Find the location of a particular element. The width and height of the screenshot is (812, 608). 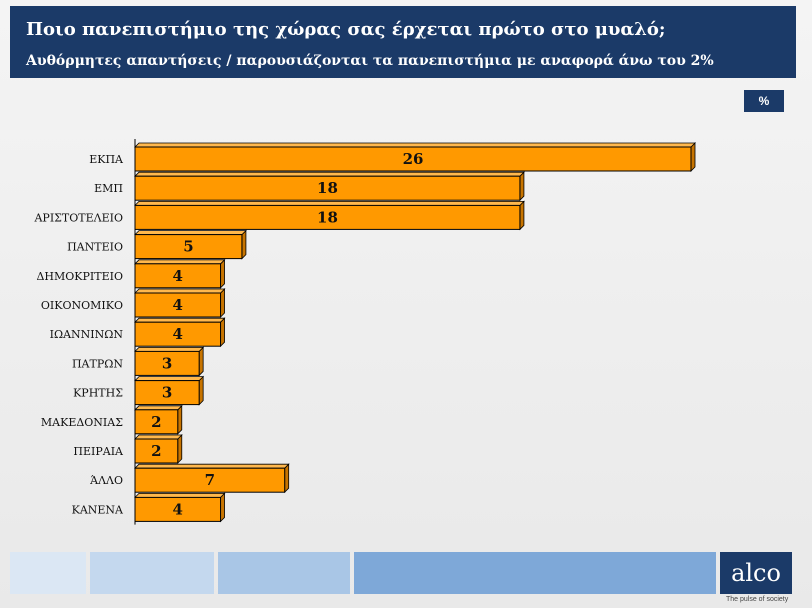

data-label-4: 4 is located at coordinates (178, 276).